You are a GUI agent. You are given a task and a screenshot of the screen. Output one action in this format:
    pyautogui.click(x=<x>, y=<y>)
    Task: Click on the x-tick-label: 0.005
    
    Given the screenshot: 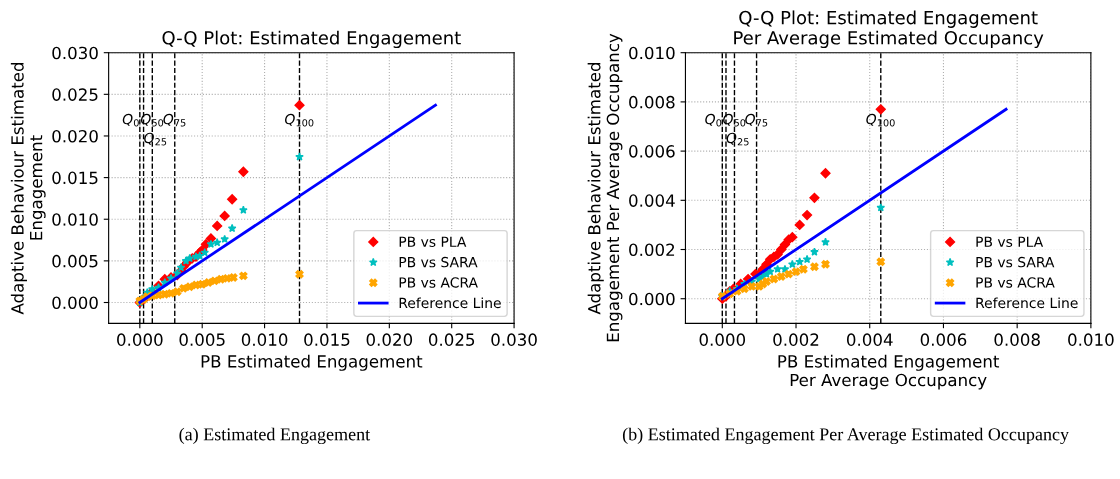 What is the action you would take?
    pyautogui.click(x=202, y=339)
    